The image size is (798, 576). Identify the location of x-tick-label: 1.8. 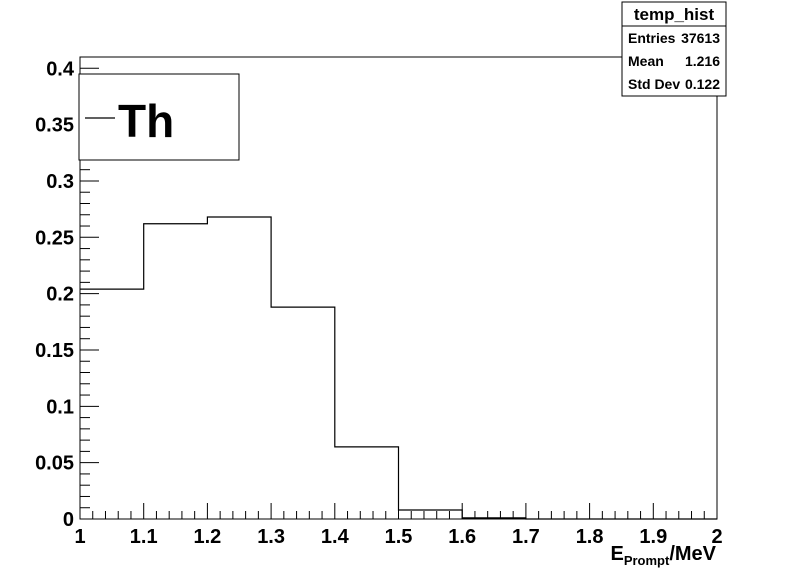
(590, 537).